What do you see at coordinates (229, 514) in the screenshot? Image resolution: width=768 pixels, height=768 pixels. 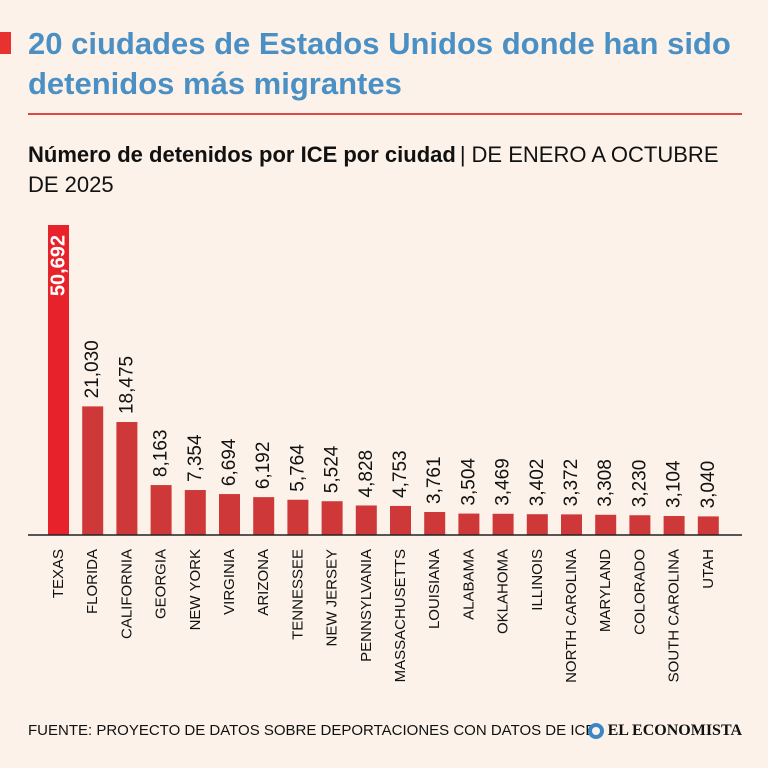 I see `bar-virginia` at bounding box center [229, 514].